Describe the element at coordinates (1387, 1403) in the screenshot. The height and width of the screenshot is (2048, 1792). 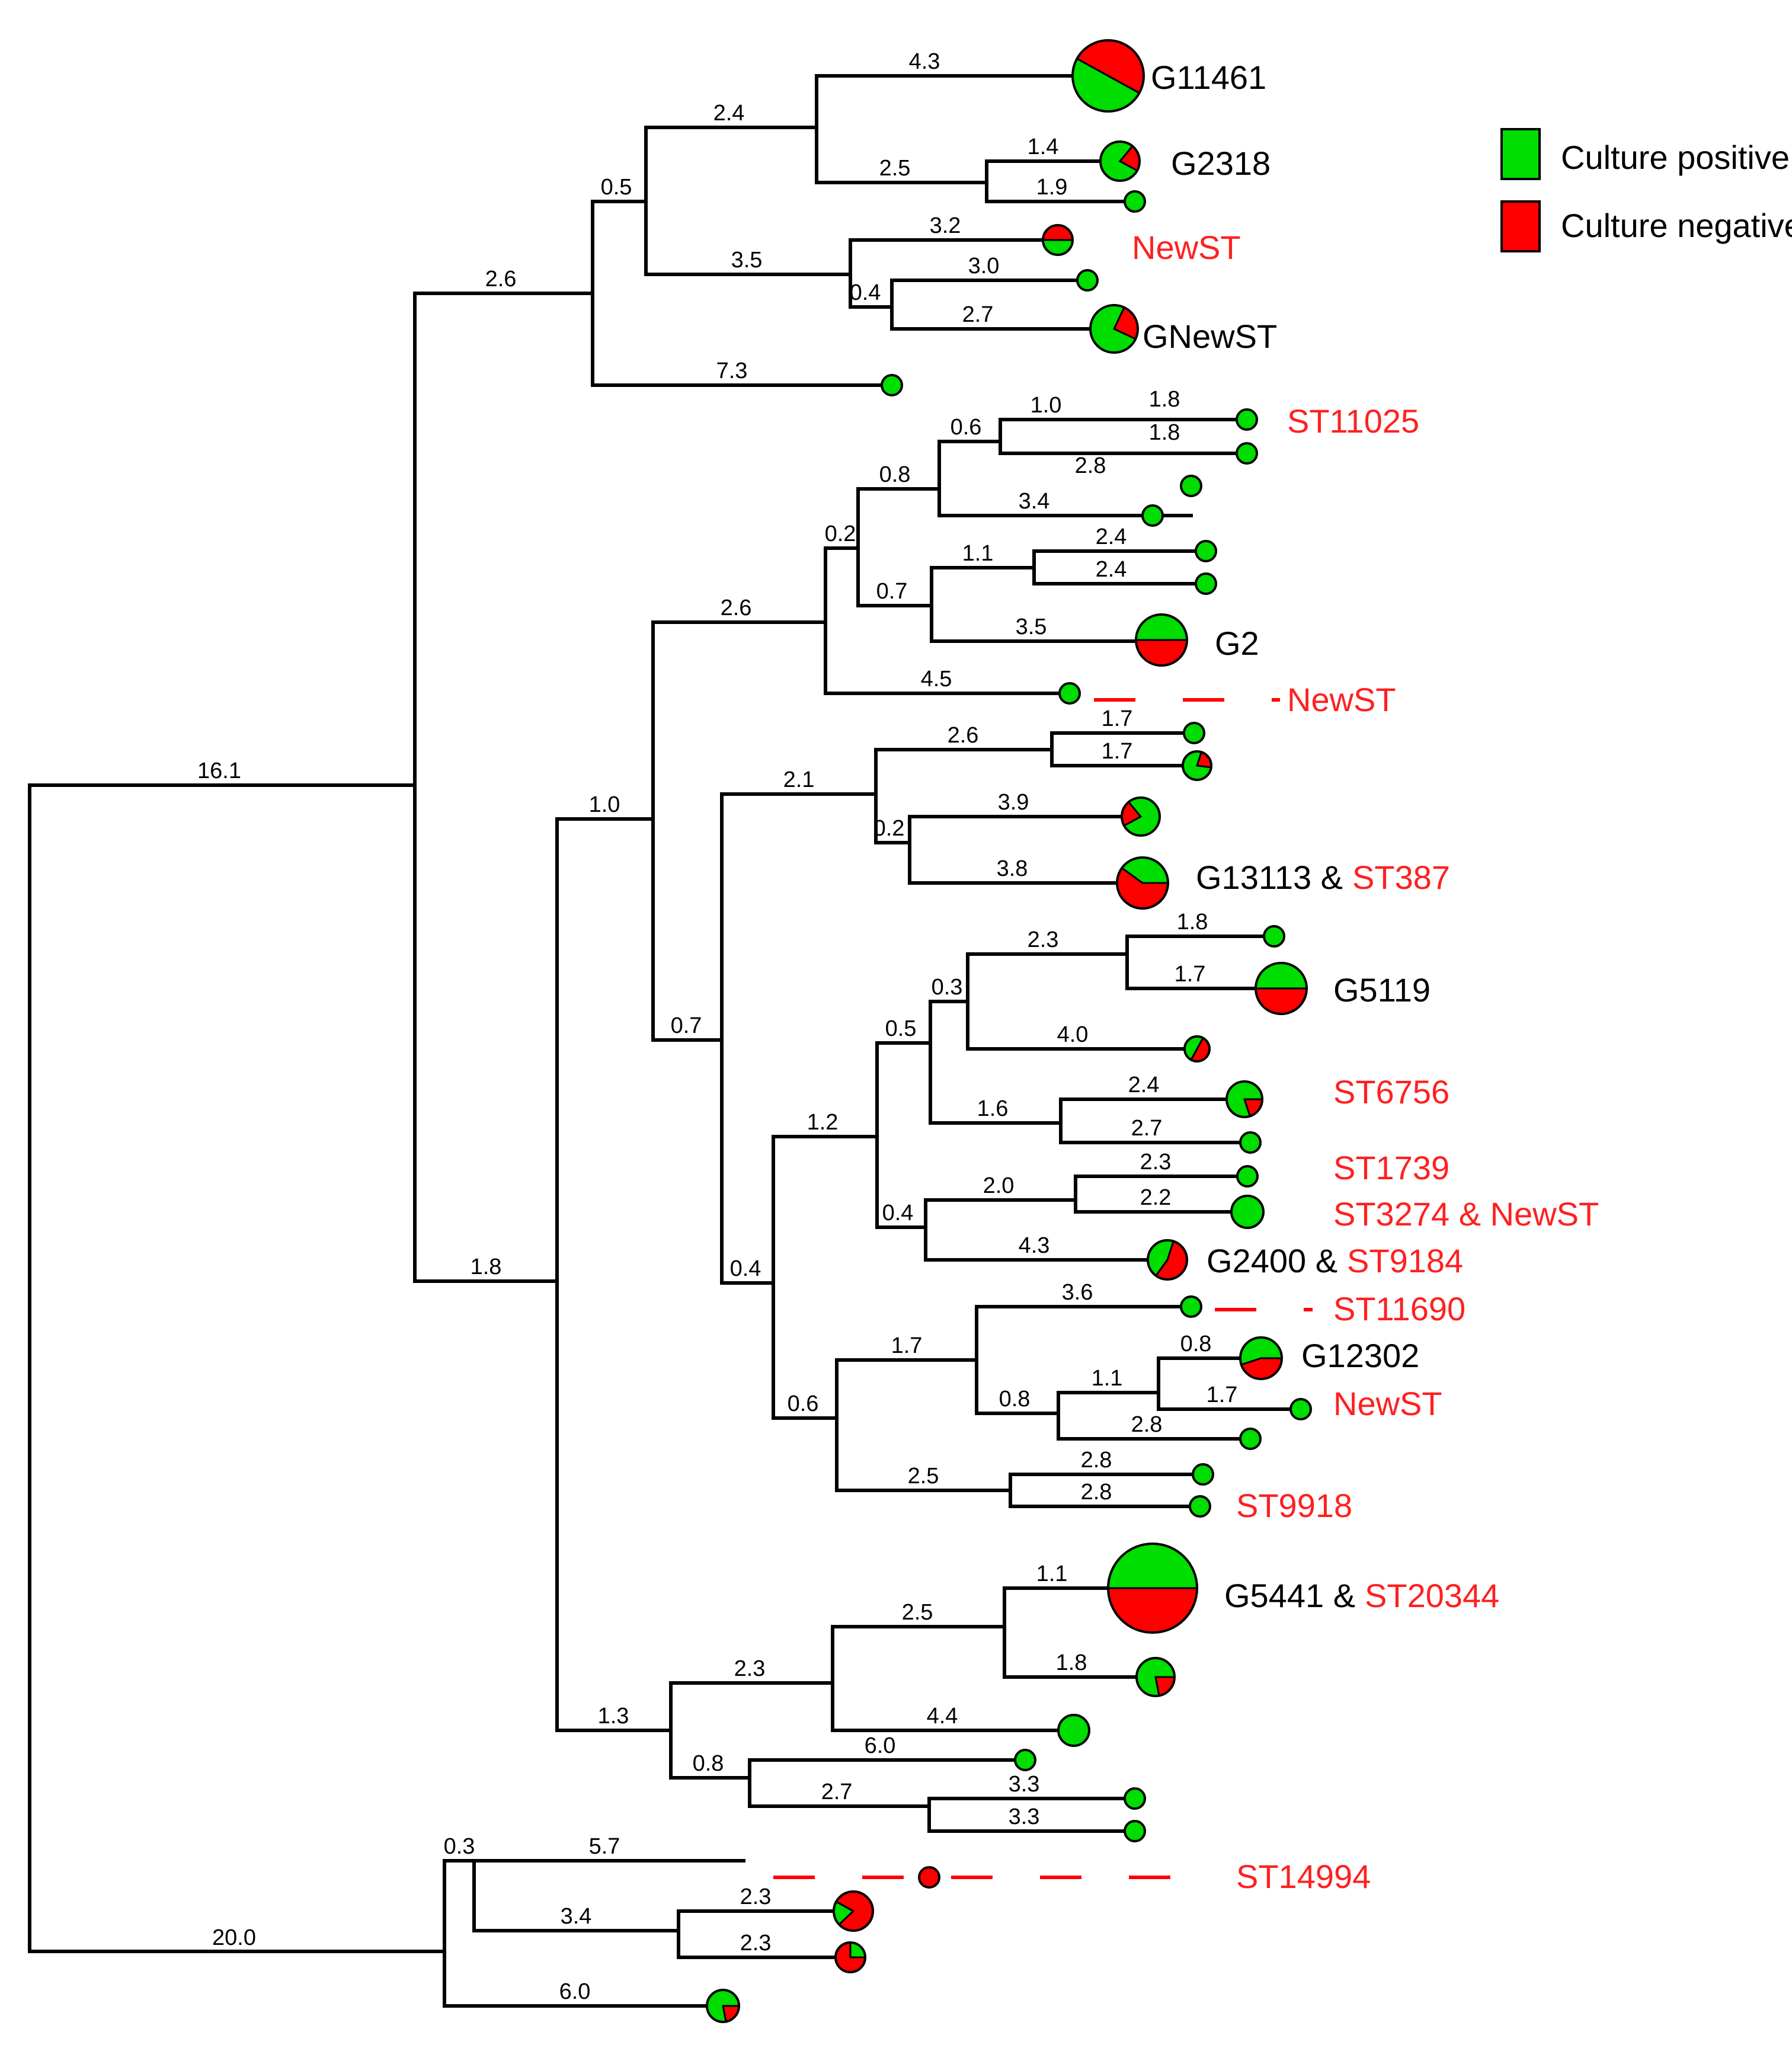
I see `label-newst-3: NewST` at that location.